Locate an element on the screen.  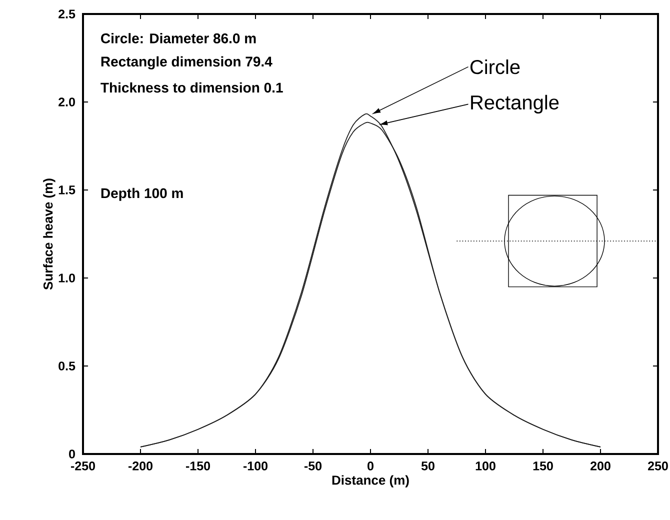
x-tick-label: 0 is located at coordinates (371, 466).